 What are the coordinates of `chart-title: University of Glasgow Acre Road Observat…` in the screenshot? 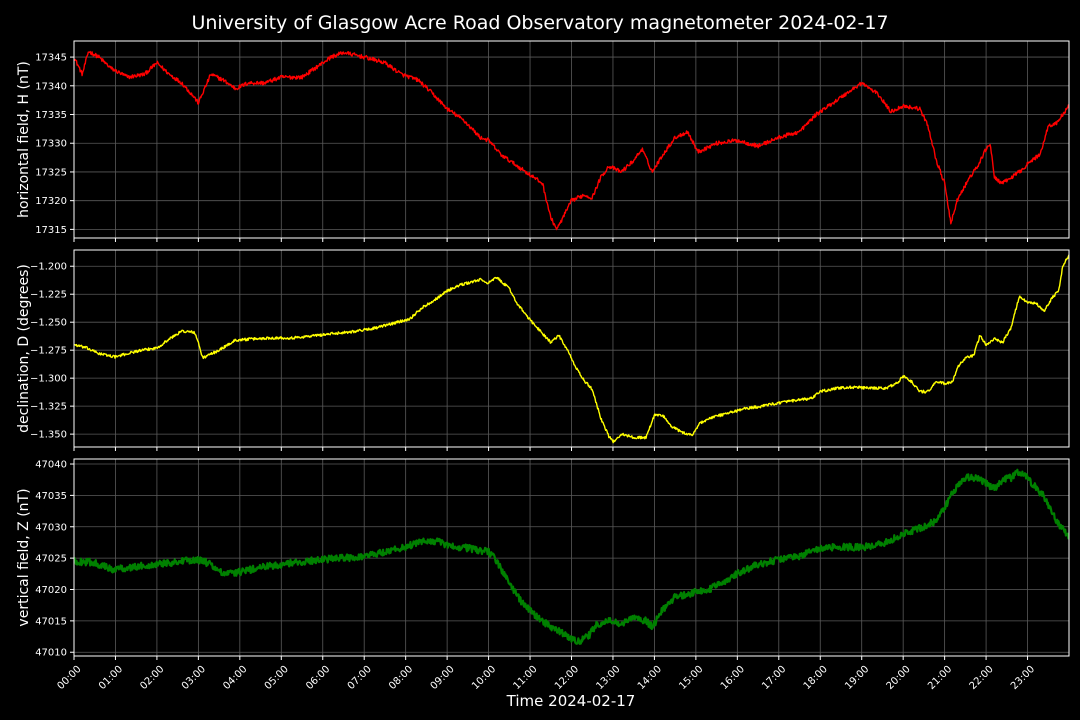 It's located at (539, 23).